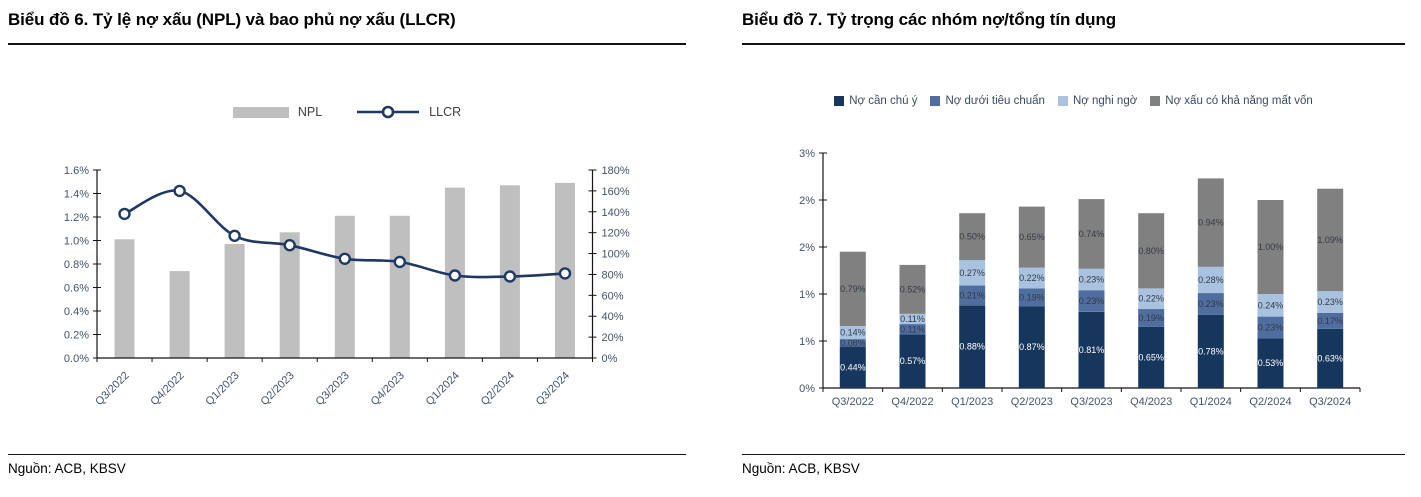  What do you see at coordinates (613, 296) in the screenshot?
I see `right-tick-label: 60%` at bounding box center [613, 296].